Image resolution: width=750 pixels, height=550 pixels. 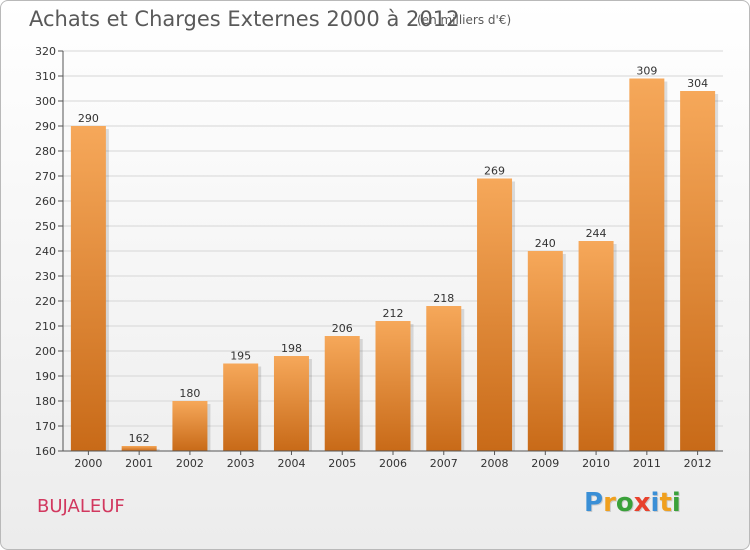 What do you see at coordinates (698, 463) in the screenshot?
I see `x-tick-label: 2012` at bounding box center [698, 463].